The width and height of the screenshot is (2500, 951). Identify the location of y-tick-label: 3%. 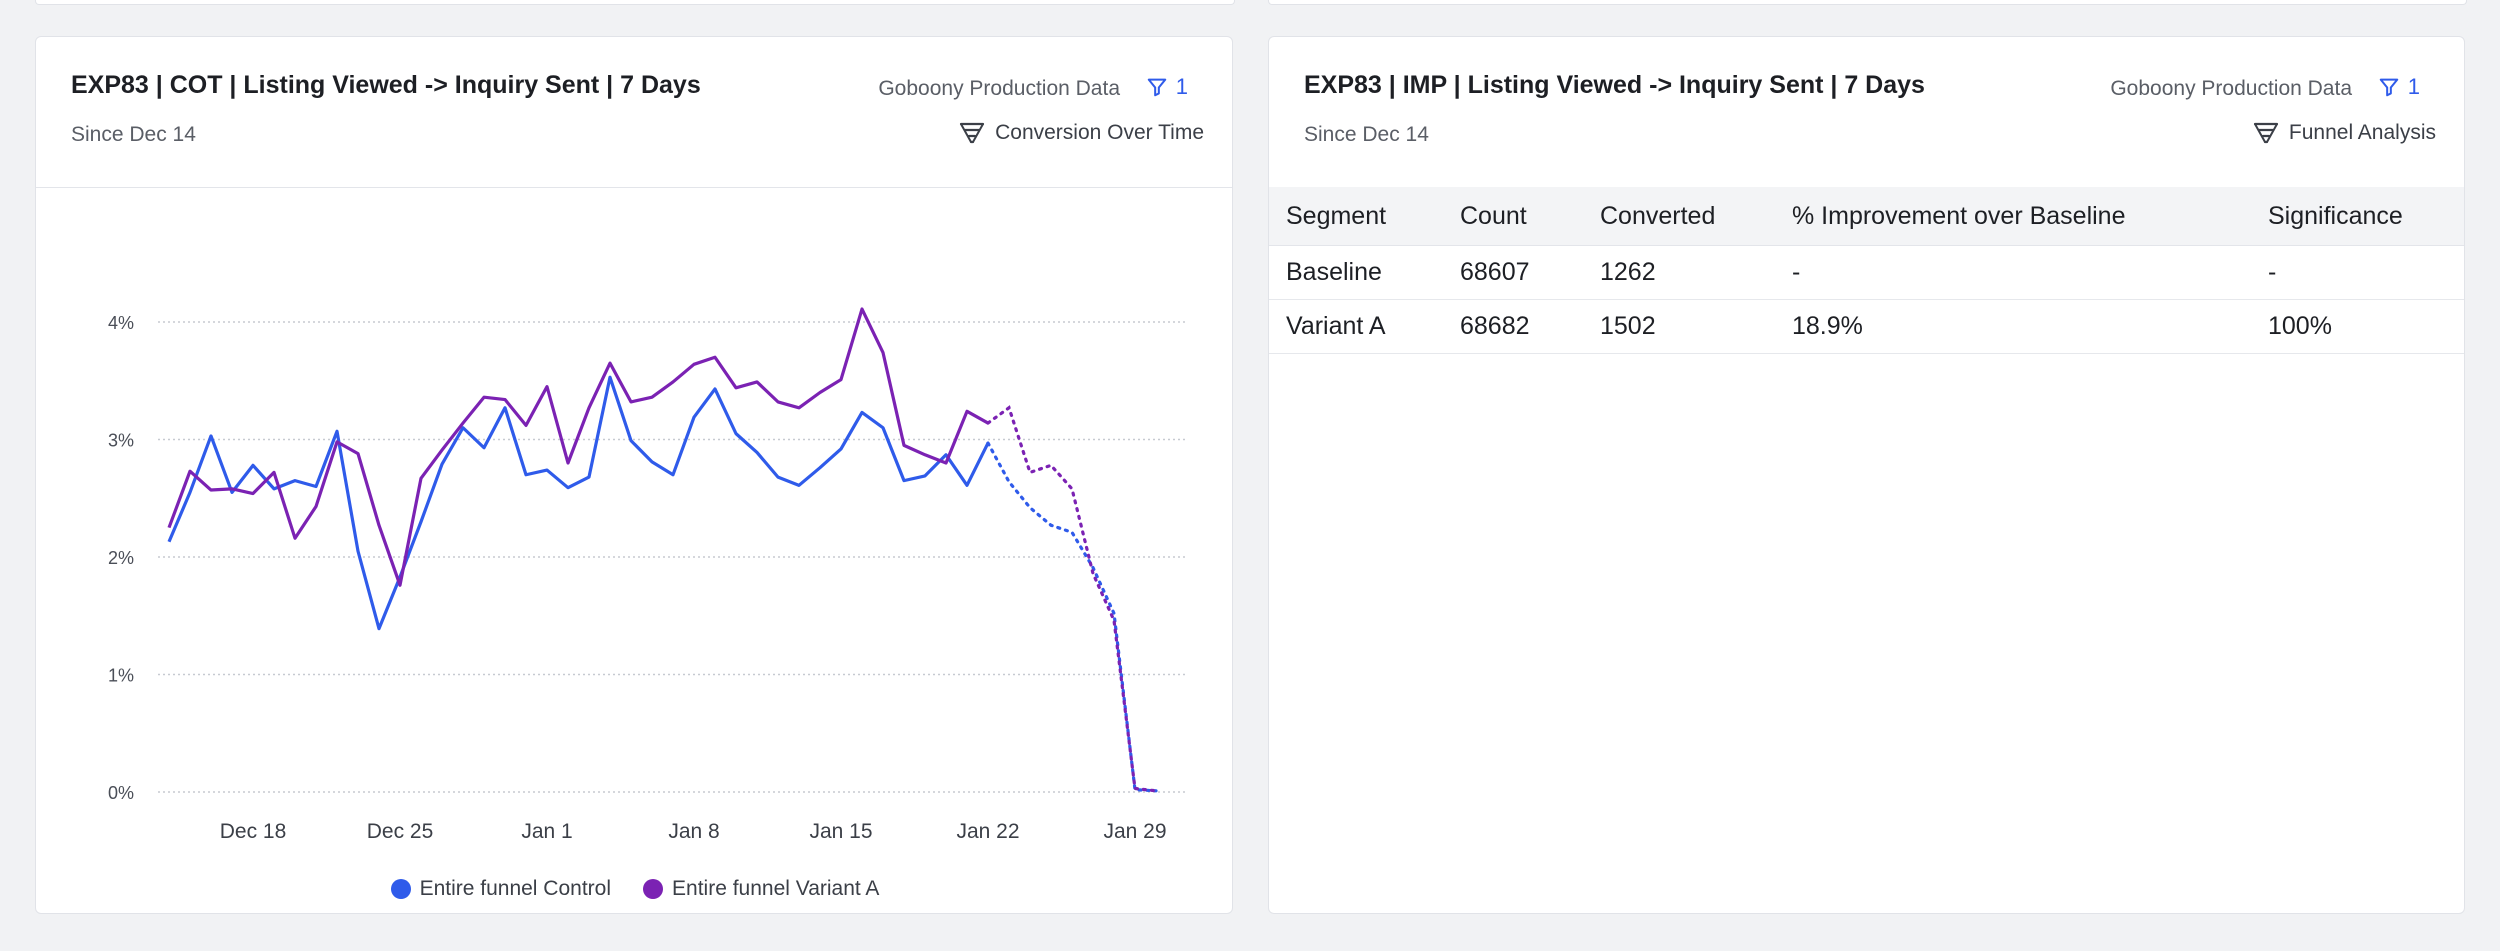
(121, 441).